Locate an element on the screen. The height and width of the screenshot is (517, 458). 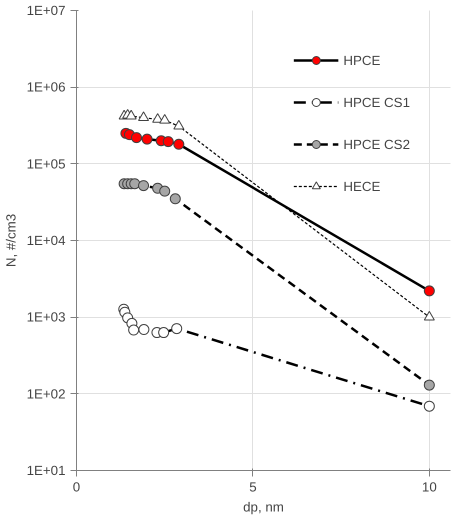
y-tick-label: 1E+05 is located at coordinates (46, 164).